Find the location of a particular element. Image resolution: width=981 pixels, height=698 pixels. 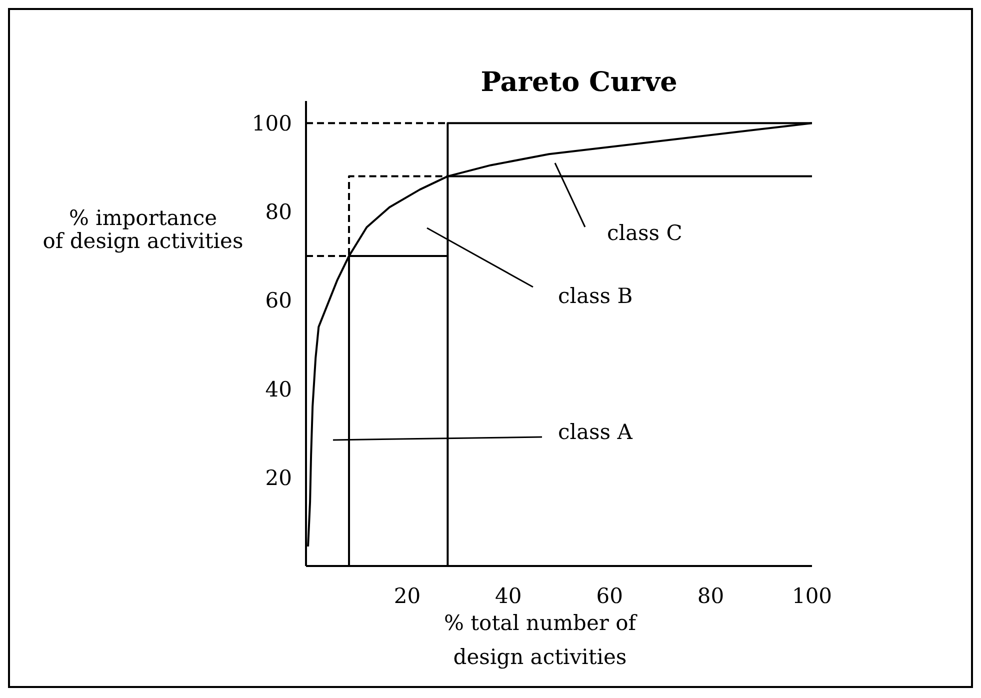

y-tick-label: 60 is located at coordinates (278, 300).